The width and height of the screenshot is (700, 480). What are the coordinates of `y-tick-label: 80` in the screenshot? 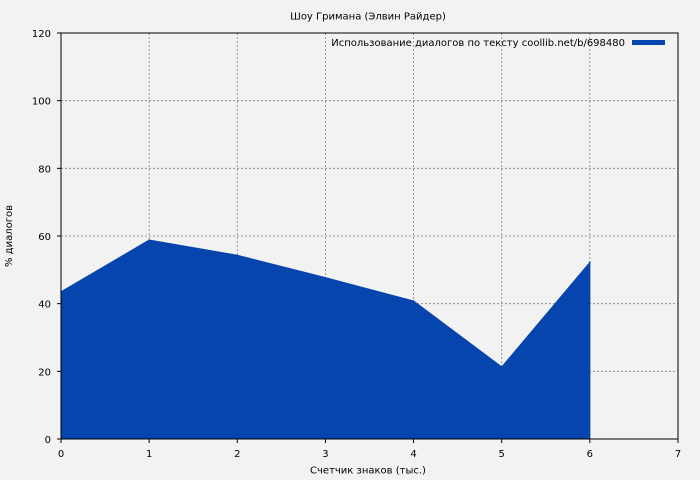 It's located at (44, 169).